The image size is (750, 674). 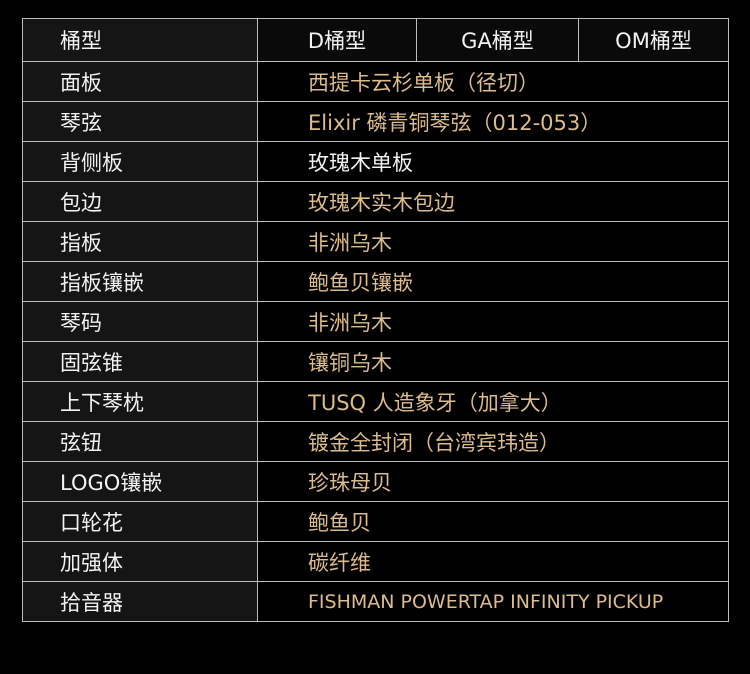 I want to click on table-row: 固弦锥 镶铜乌木, so click(x=375, y=361).